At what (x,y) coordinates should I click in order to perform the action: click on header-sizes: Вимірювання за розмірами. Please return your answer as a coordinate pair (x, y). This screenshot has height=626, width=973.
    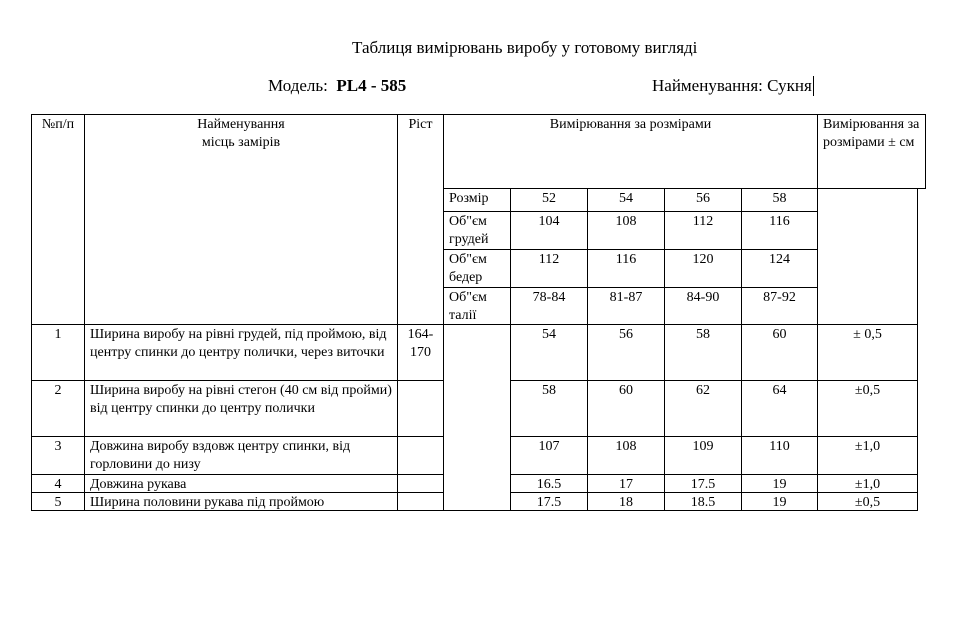
    Looking at the image, I should click on (630, 151).